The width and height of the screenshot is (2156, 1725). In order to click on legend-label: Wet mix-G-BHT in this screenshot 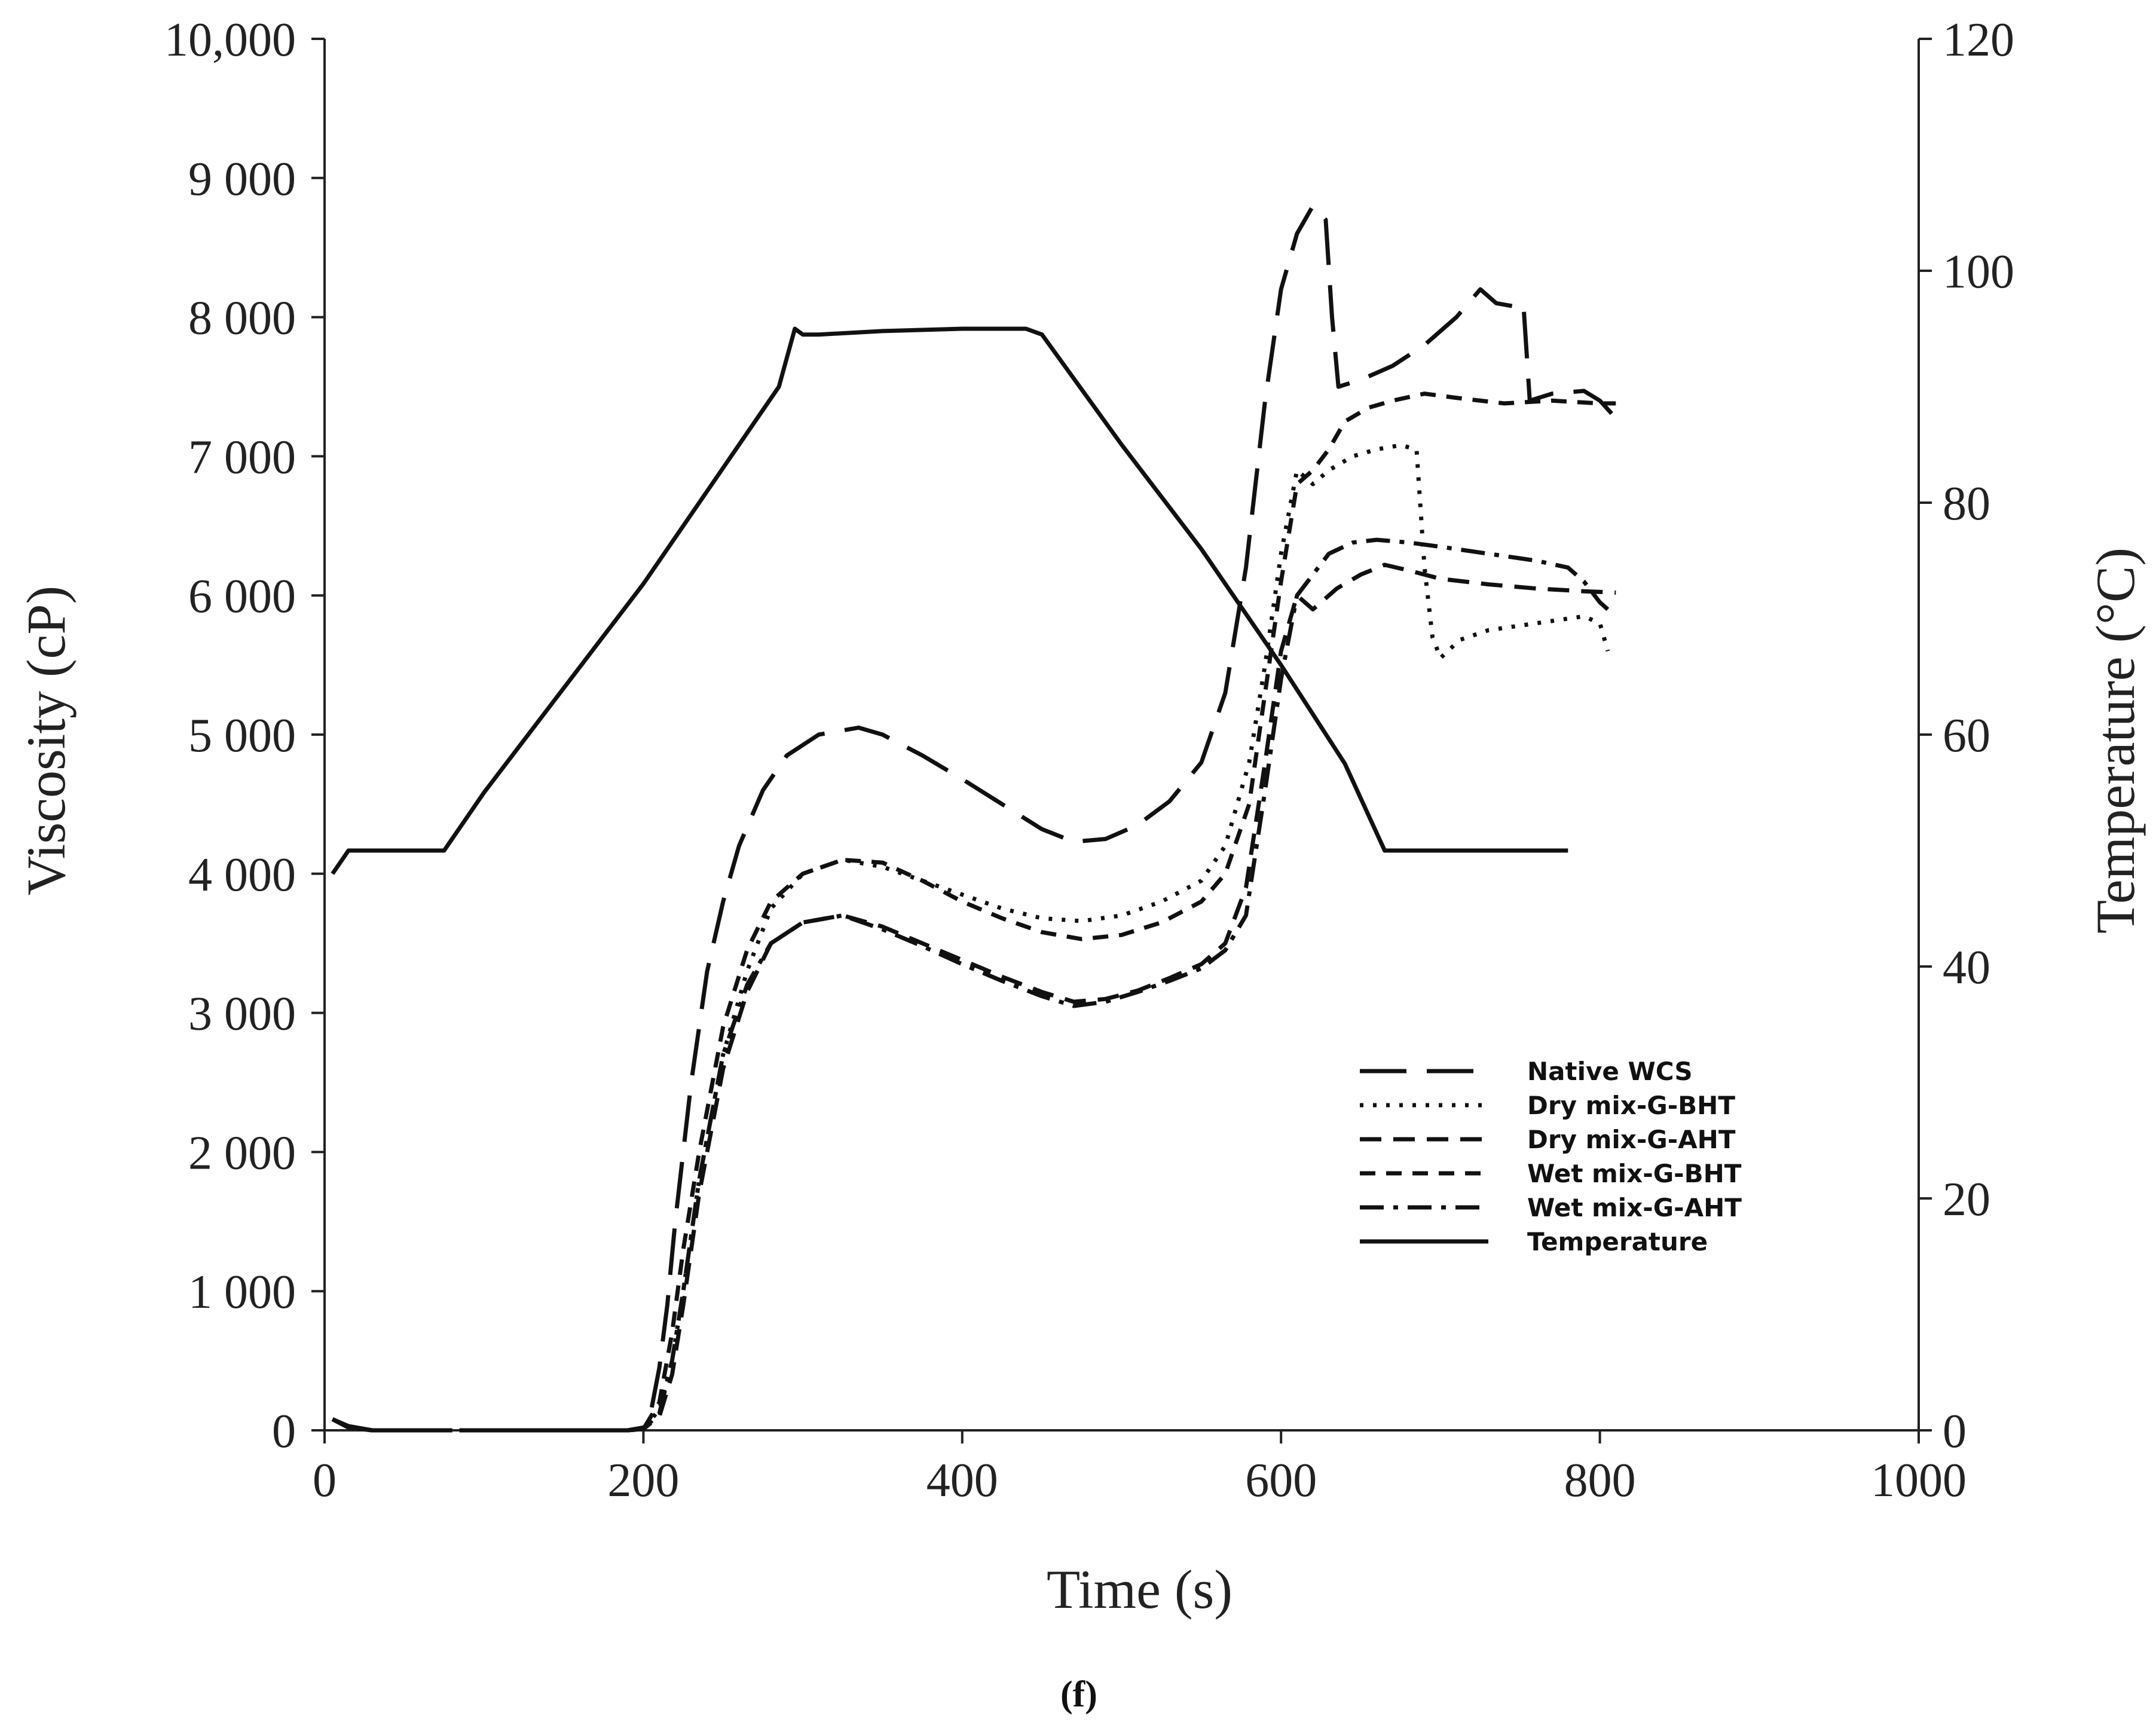, I will do `click(1634, 1173)`.